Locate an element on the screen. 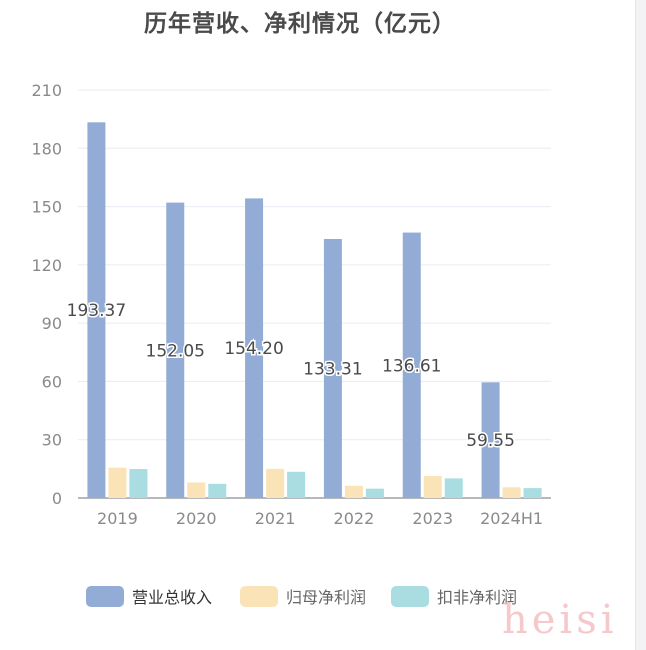 The width and height of the screenshot is (646, 650). data-label: 154.20 is located at coordinates (253, 349).